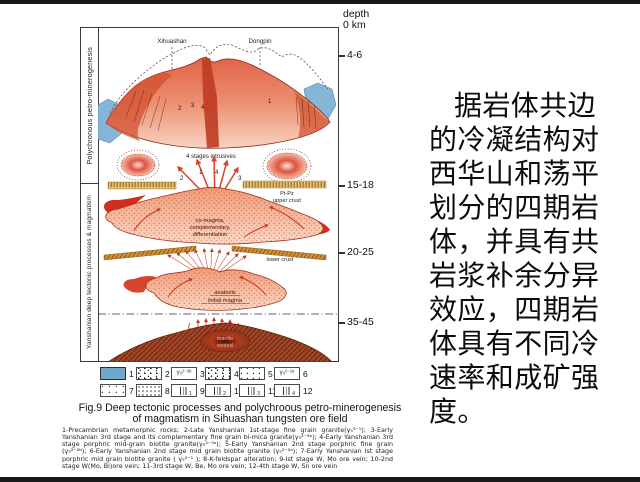 The height and width of the screenshot is (482, 640). I want to click on cn-line: 的冷凝结构对, so click(514, 140).